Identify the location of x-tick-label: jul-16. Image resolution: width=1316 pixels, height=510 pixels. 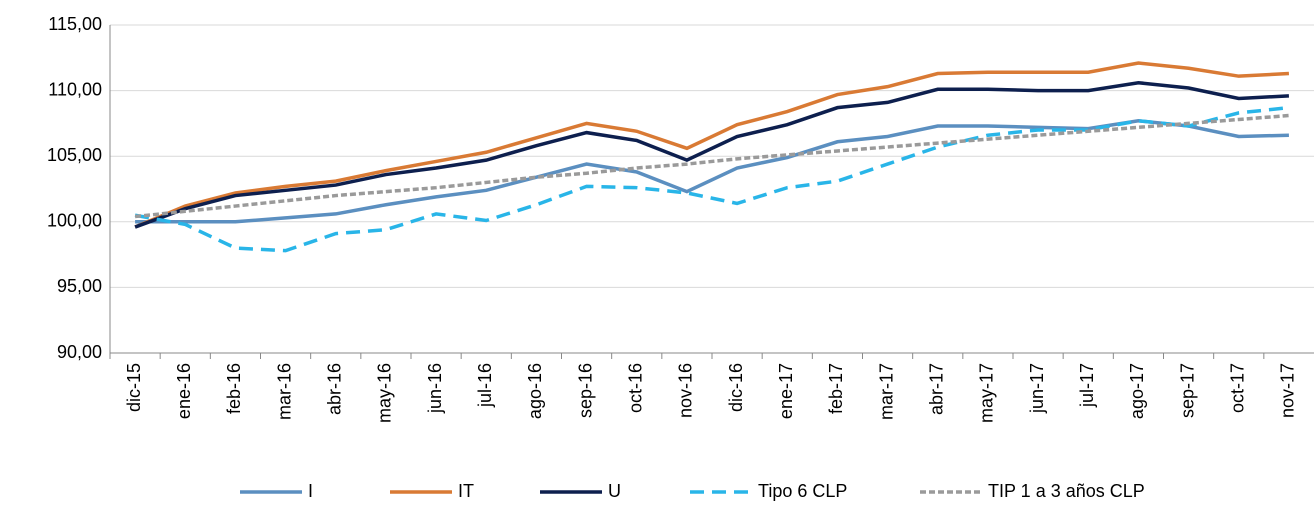
(485, 385).